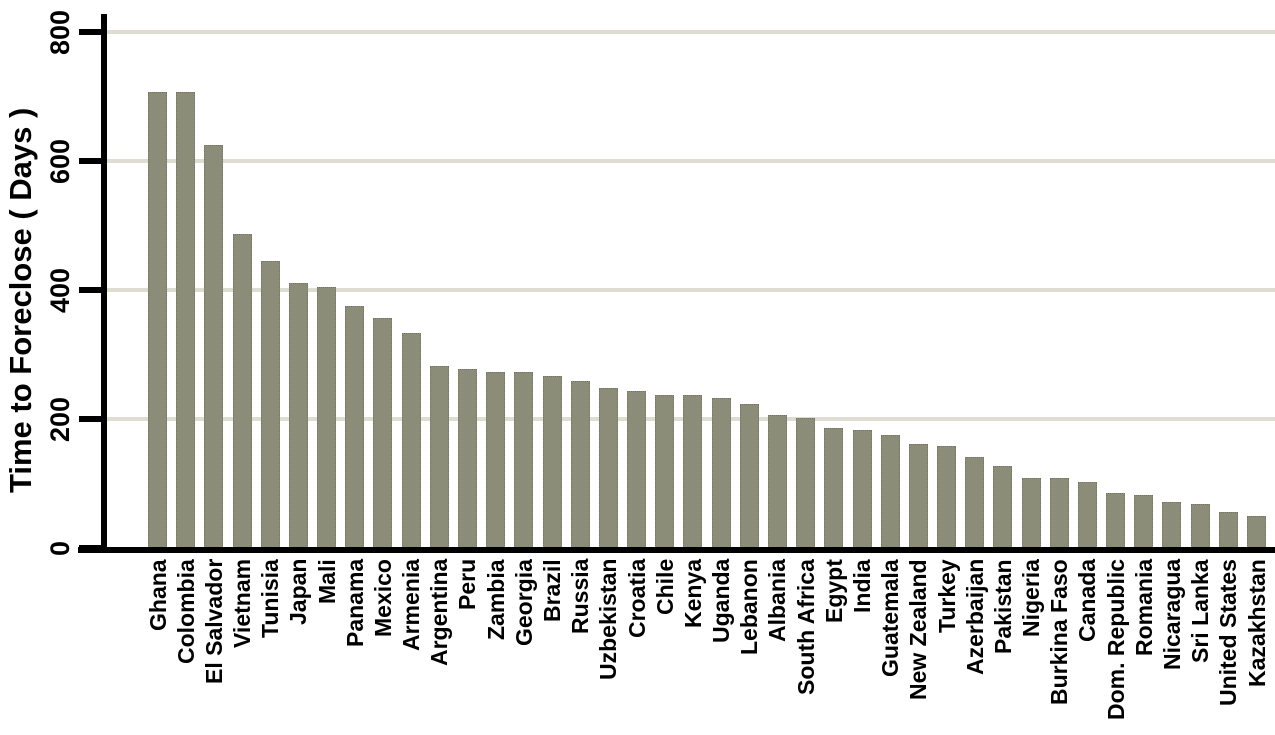 The height and width of the screenshot is (735, 1275). Describe the element at coordinates (692, 594) in the screenshot. I see `x-tick-label-kenya: Kenya` at that location.